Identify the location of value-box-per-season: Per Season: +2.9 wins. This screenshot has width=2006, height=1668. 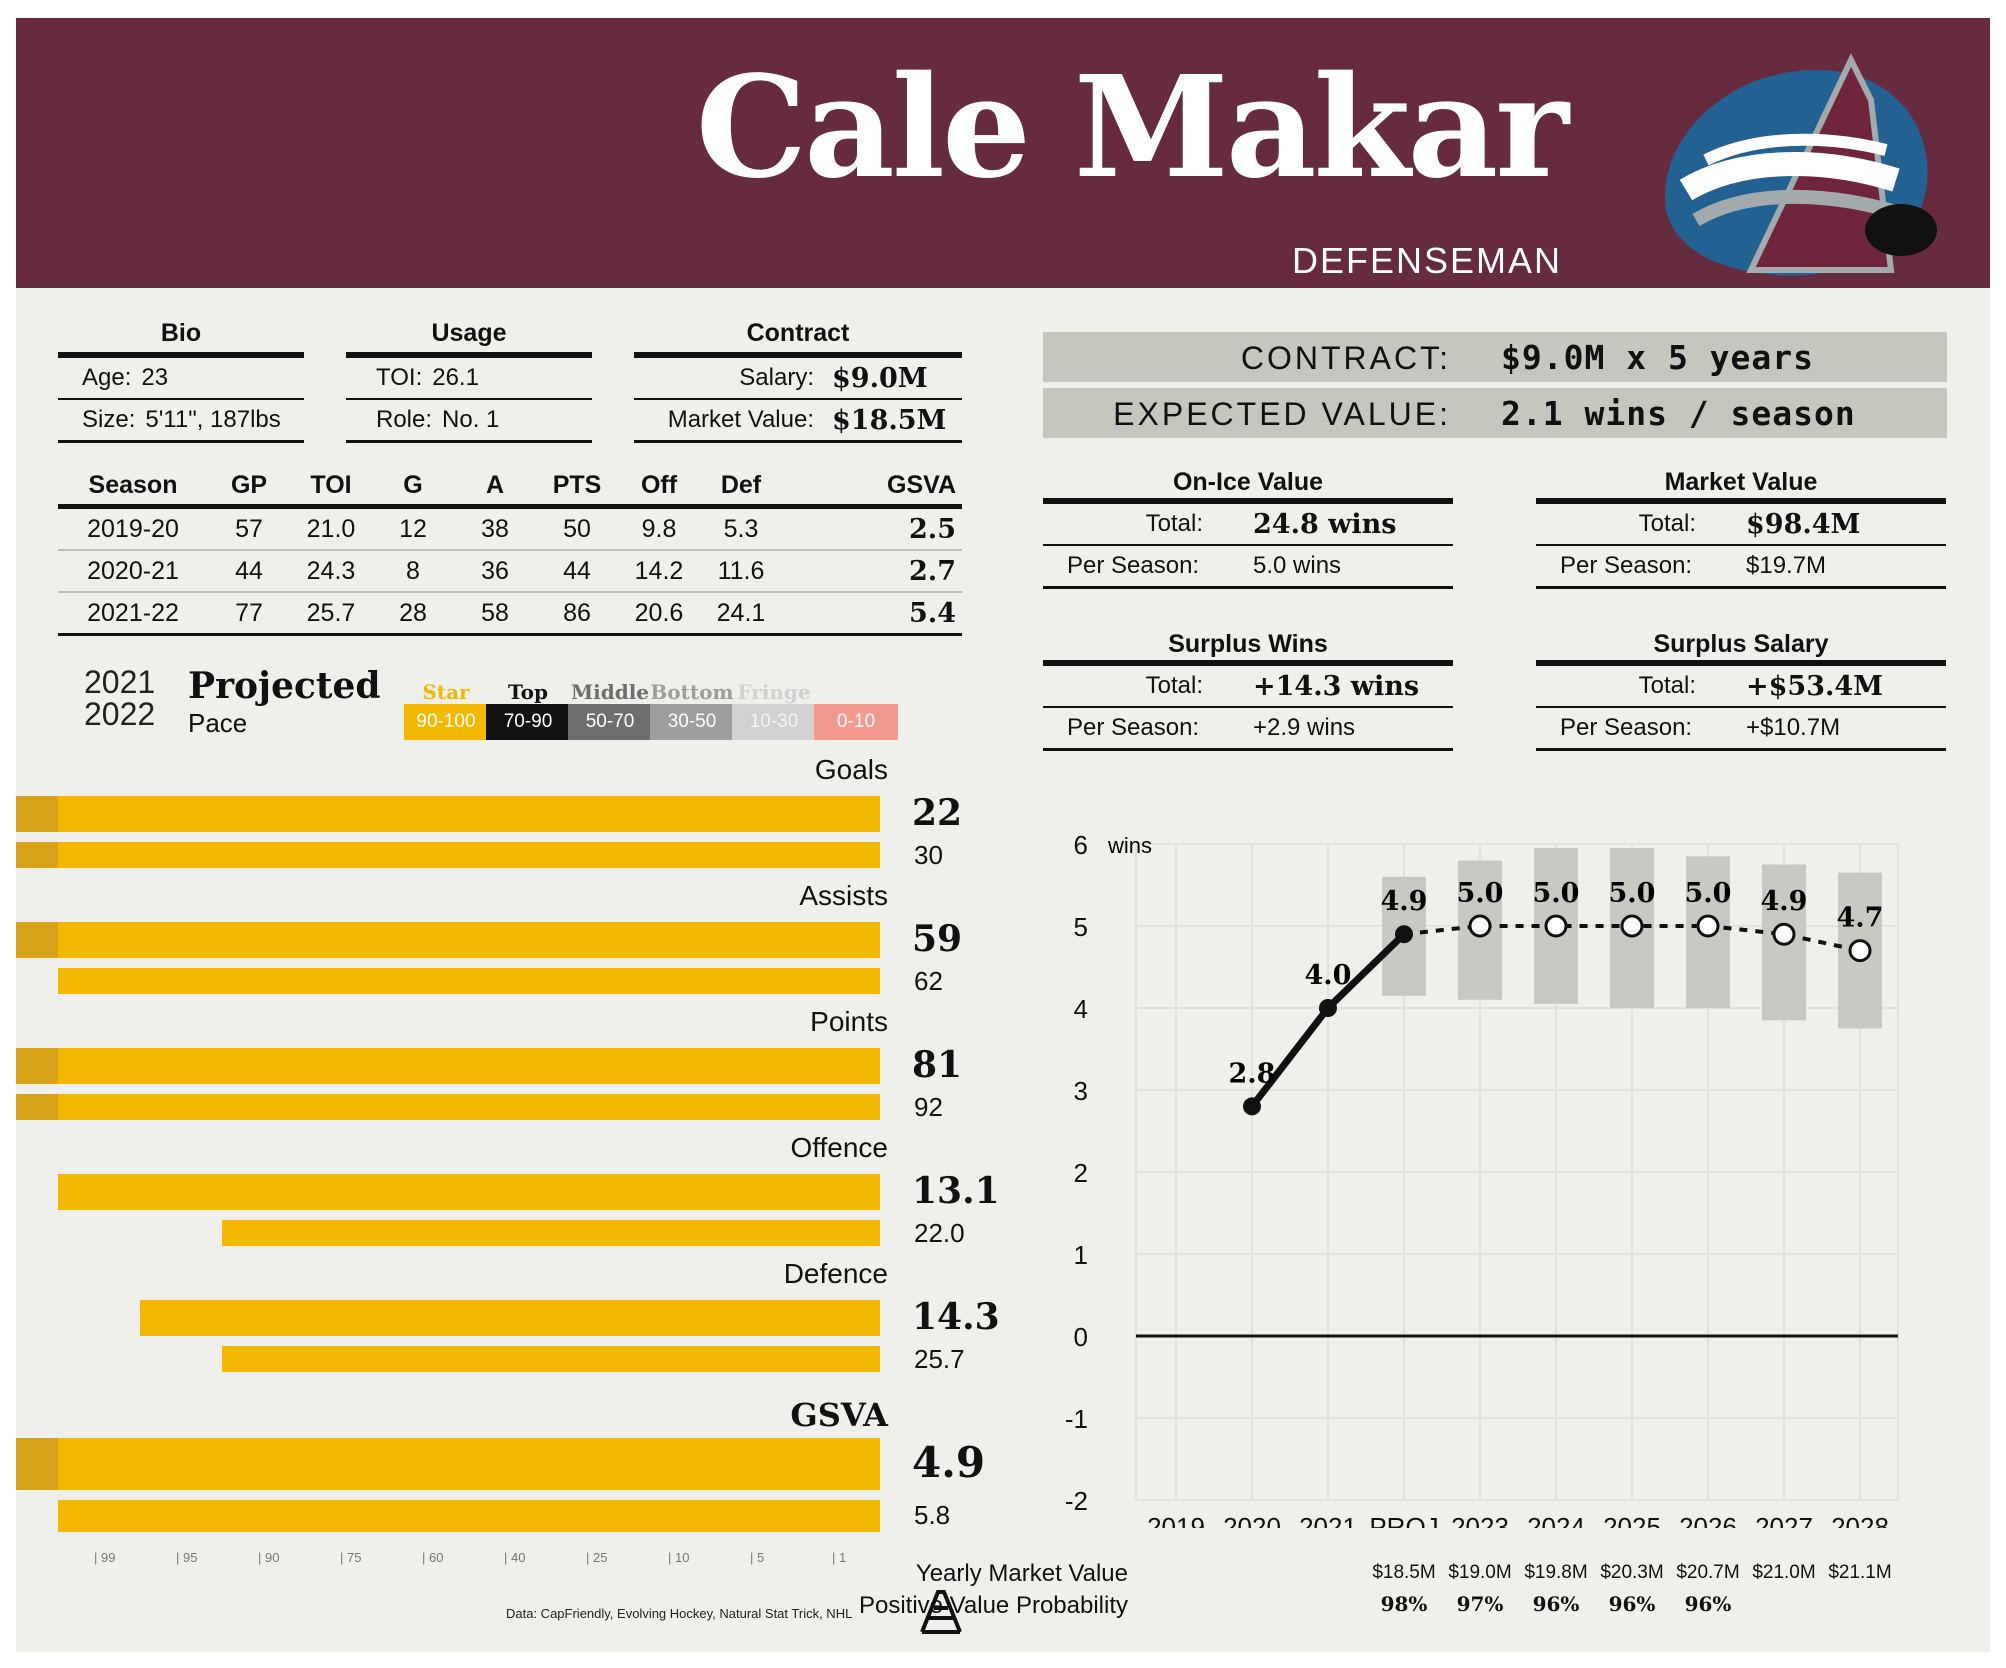
(1248, 729).